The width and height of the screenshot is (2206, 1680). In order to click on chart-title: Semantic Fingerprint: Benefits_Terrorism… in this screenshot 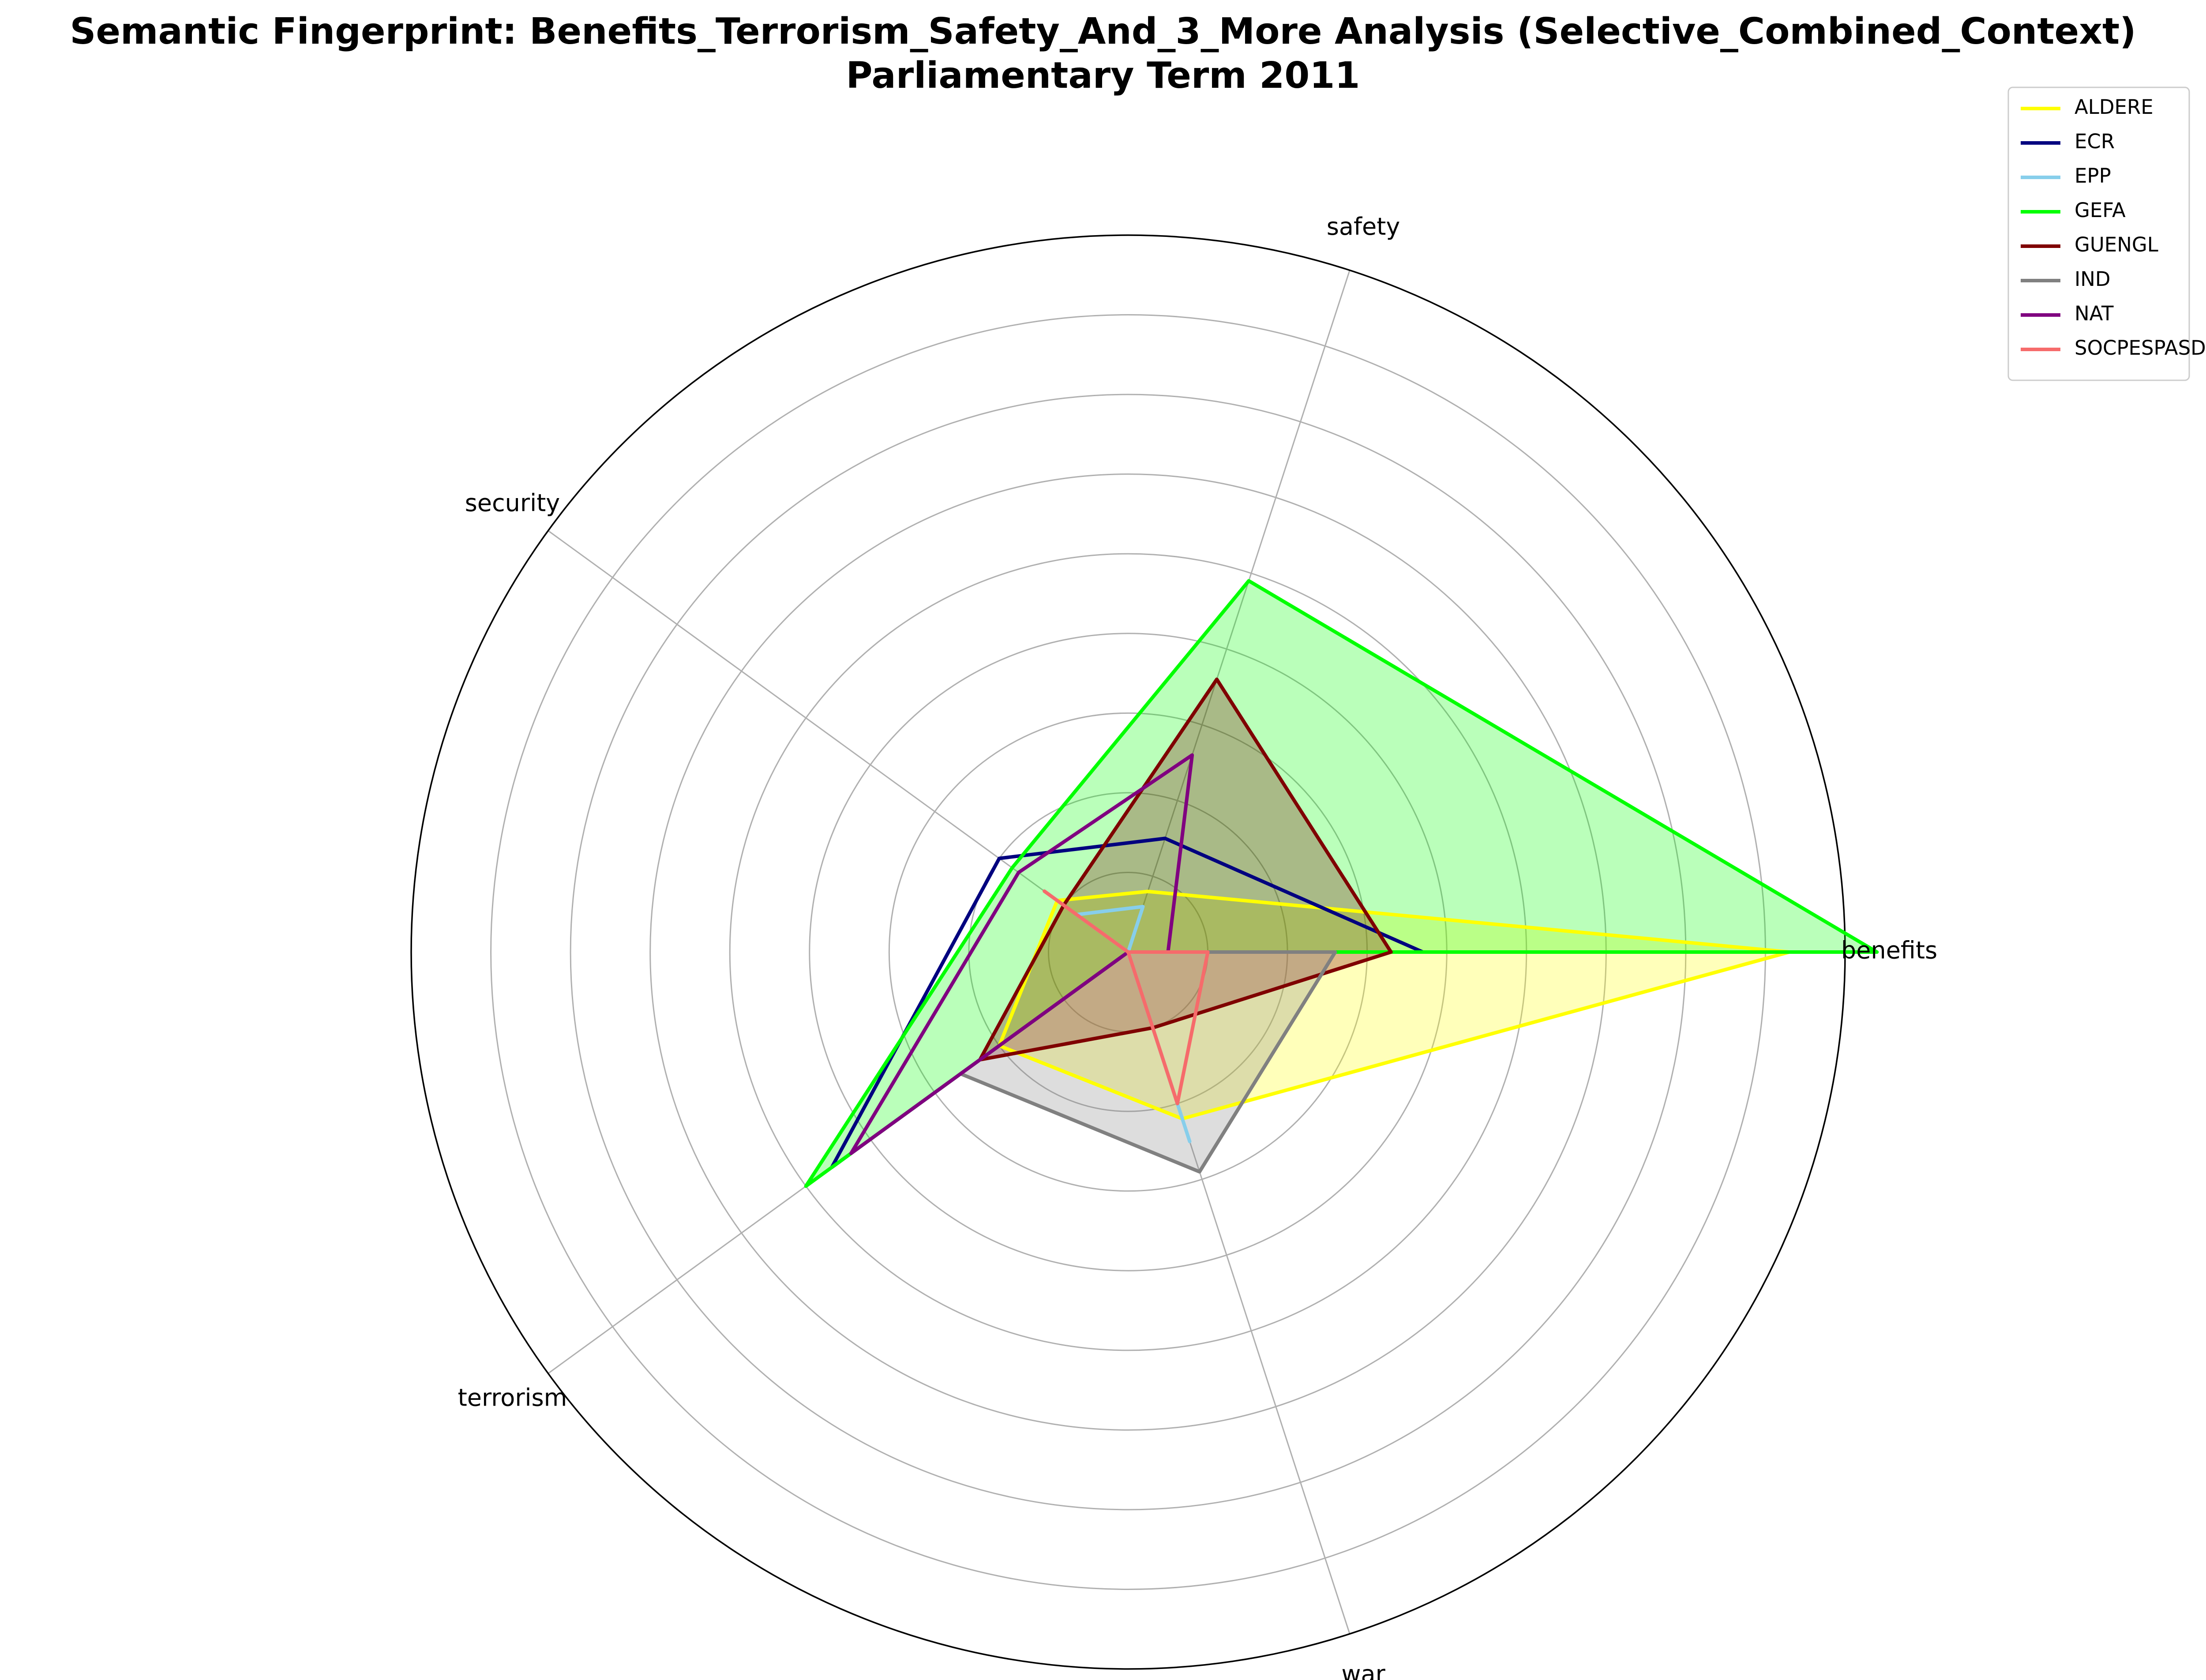, I will do `click(1103, 54)`.